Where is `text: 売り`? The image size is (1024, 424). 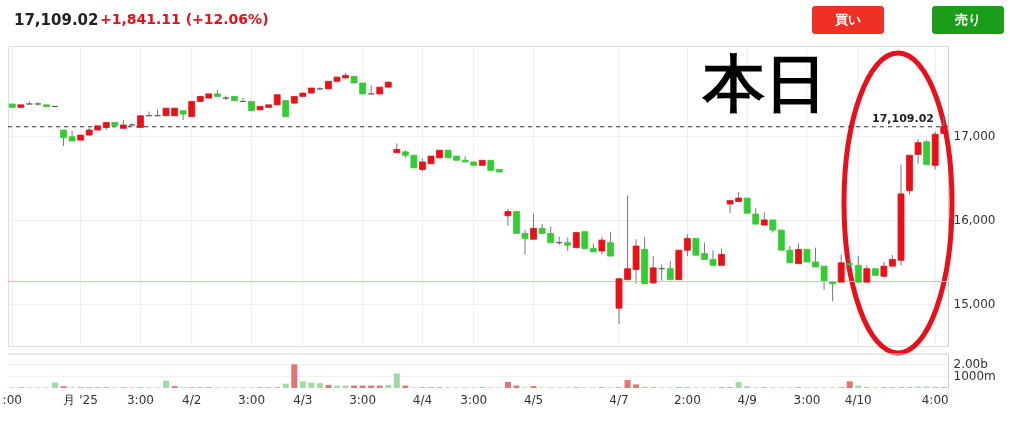
text: 売り is located at coordinates (968, 19).